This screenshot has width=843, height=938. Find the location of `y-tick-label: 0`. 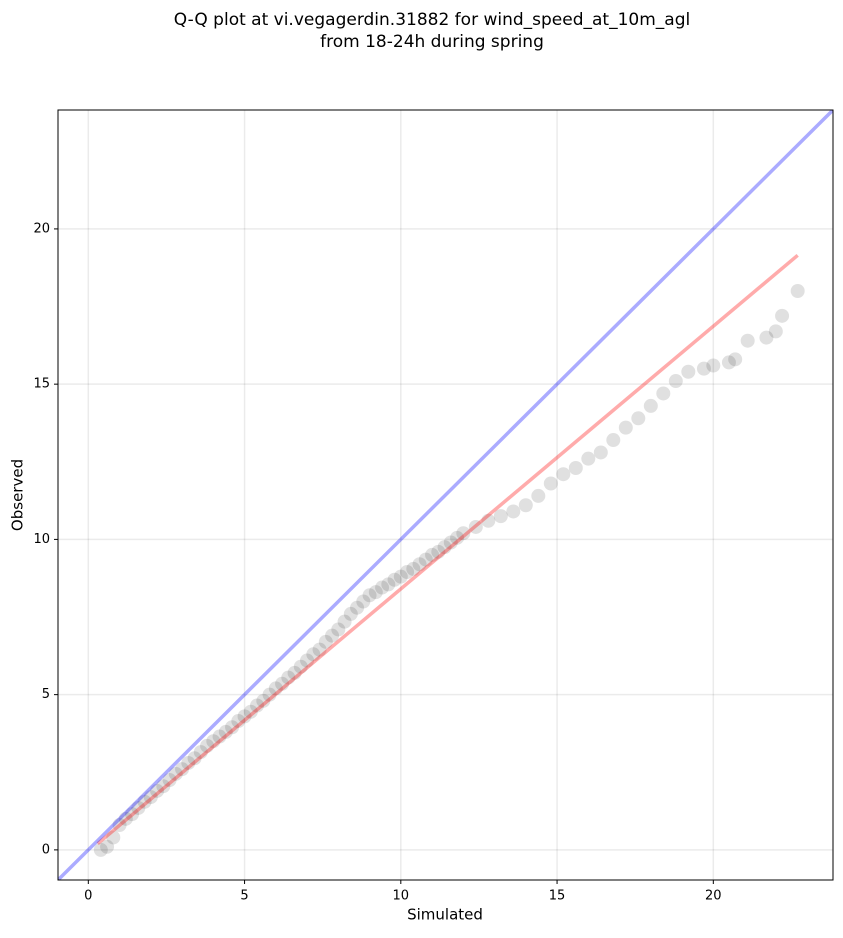

y-tick-label: 0 is located at coordinates (46, 849).